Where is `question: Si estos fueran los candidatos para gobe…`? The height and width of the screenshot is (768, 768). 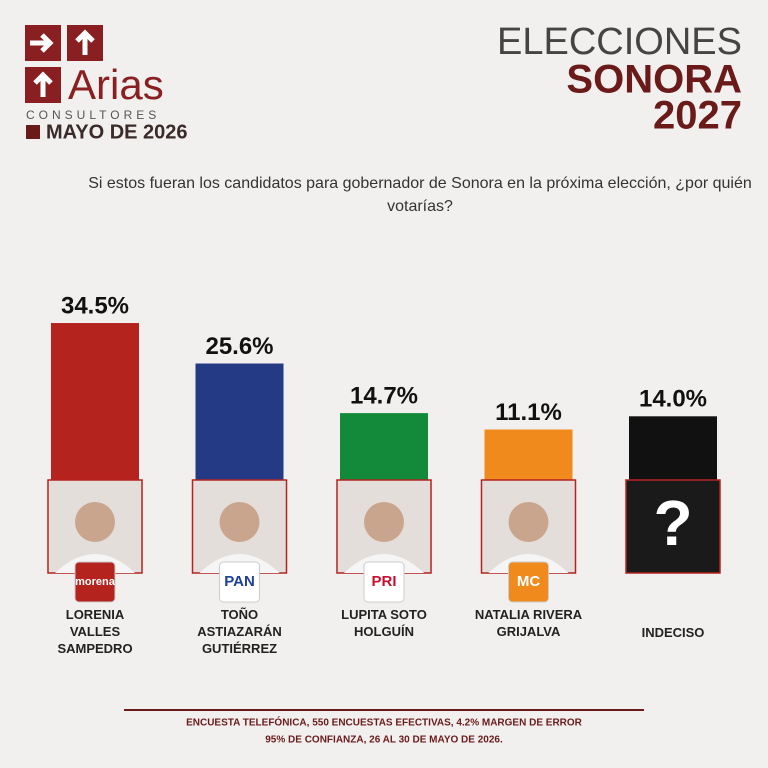 question: Si estos fueran los candidatos para gobe… is located at coordinates (420, 195).